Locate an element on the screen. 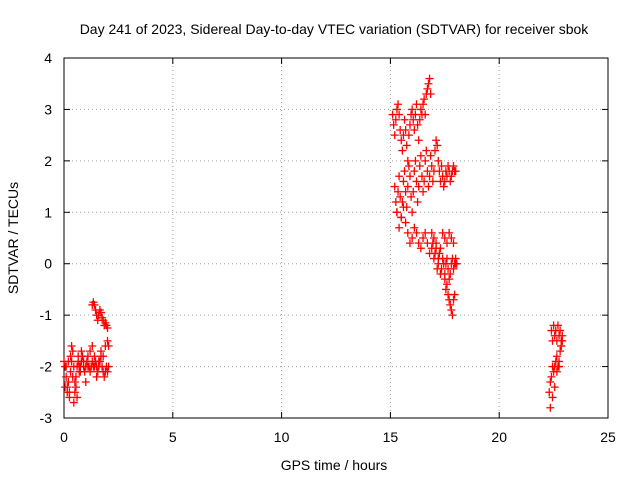 The image size is (640, 480). y-tick-label: 1 is located at coordinates (48, 212).